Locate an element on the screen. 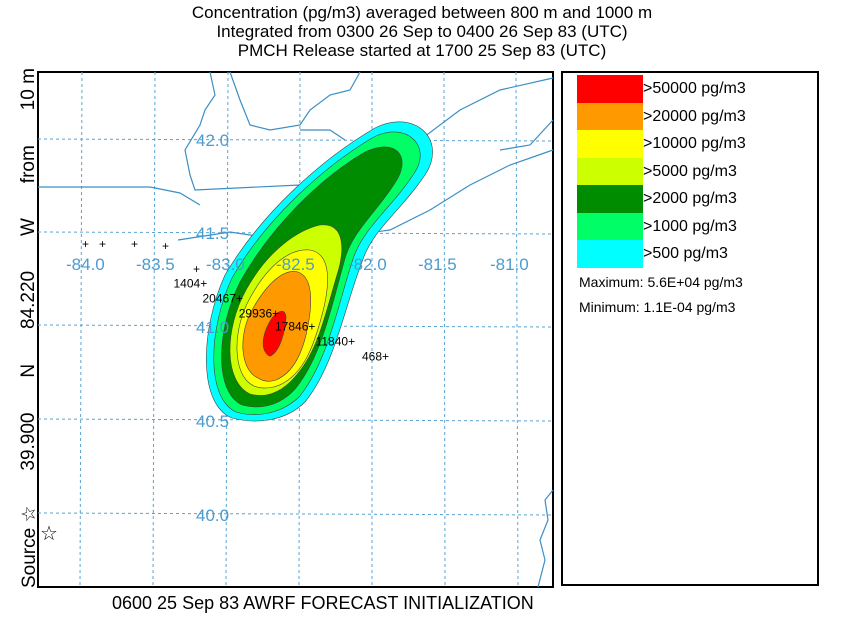  legend-item: >1000 pg/m3 is located at coordinates (657, 226).